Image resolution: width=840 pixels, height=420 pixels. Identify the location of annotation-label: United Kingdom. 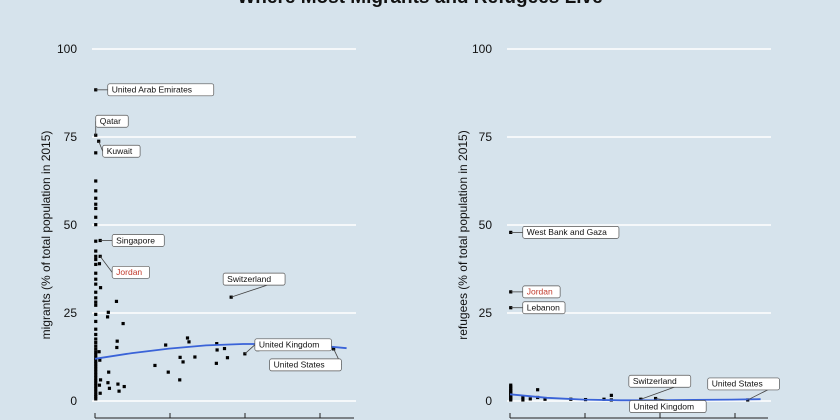
(289, 345).